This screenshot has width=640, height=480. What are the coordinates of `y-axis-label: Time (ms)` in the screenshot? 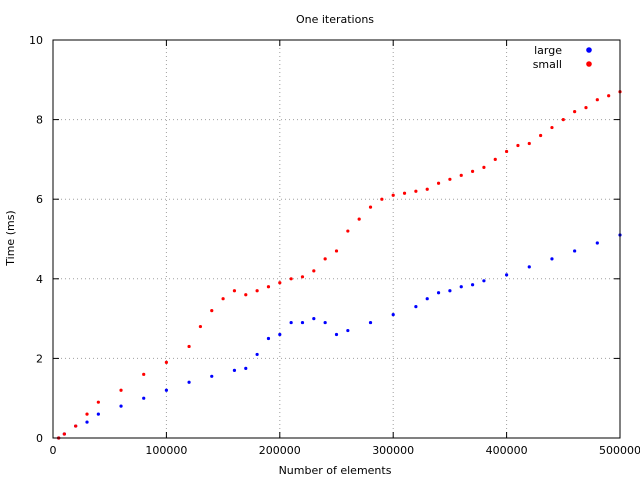 It's located at (10, 238).